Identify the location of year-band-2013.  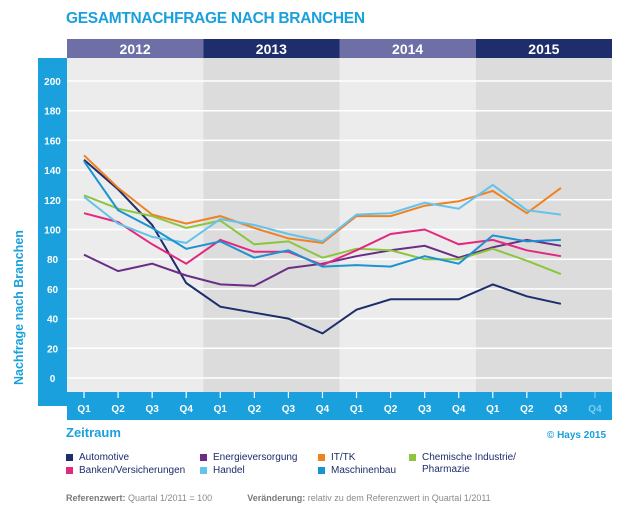
(271, 48).